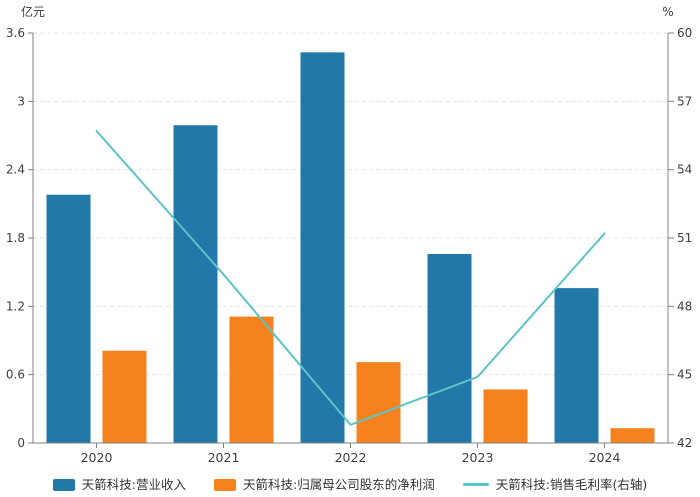 The height and width of the screenshot is (497, 700). What do you see at coordinates (339, 484) in the screenshot?
I see `legend-label-net-profit: 天箭科技:归属母公司股东的净利润` at bounding box center [339, 484].